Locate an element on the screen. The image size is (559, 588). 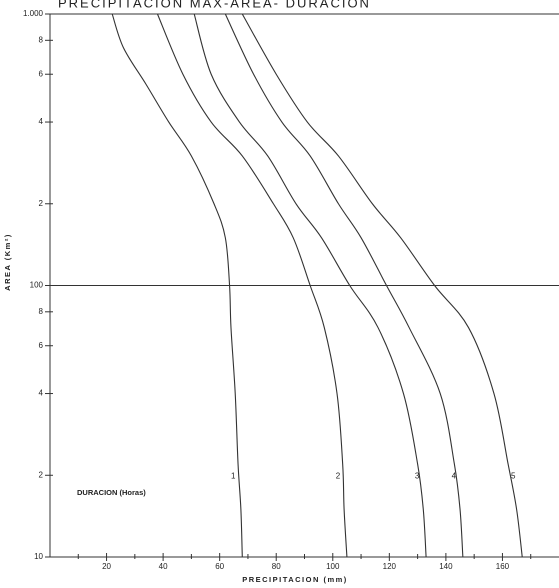
x-tick-label: 80 is located at coordinates (276, 566).